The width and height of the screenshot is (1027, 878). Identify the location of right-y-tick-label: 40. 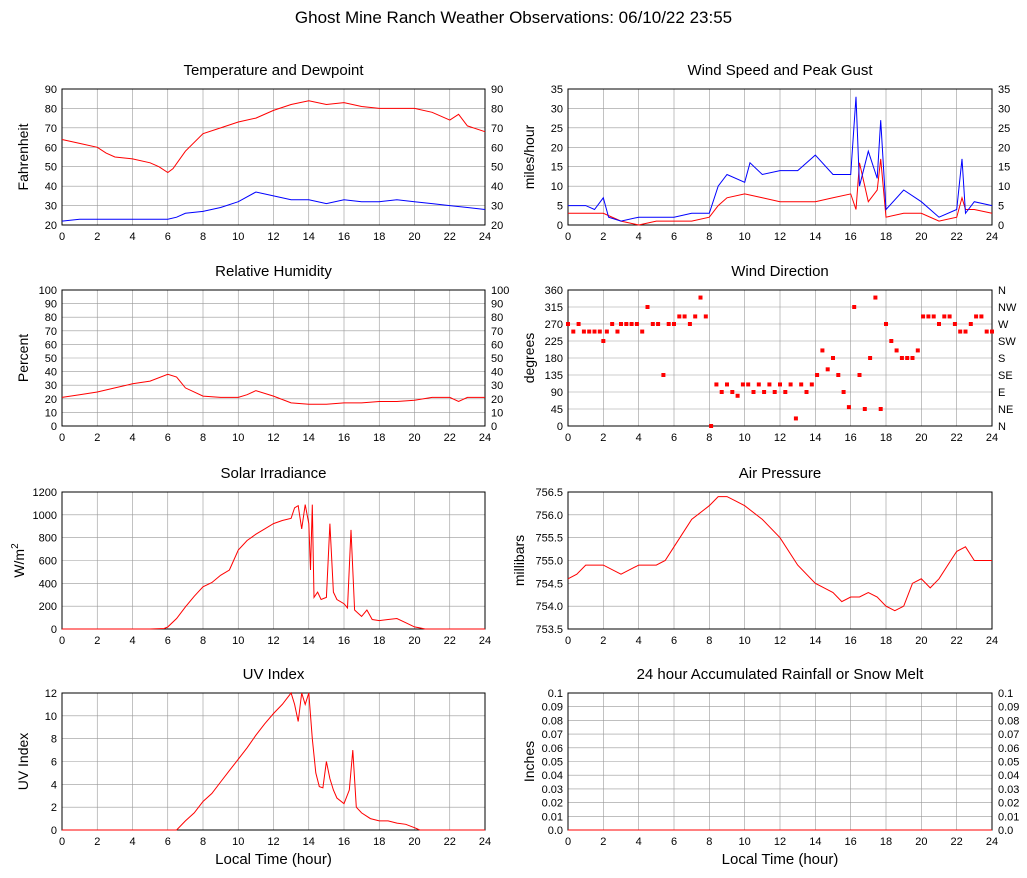
(497, 187).